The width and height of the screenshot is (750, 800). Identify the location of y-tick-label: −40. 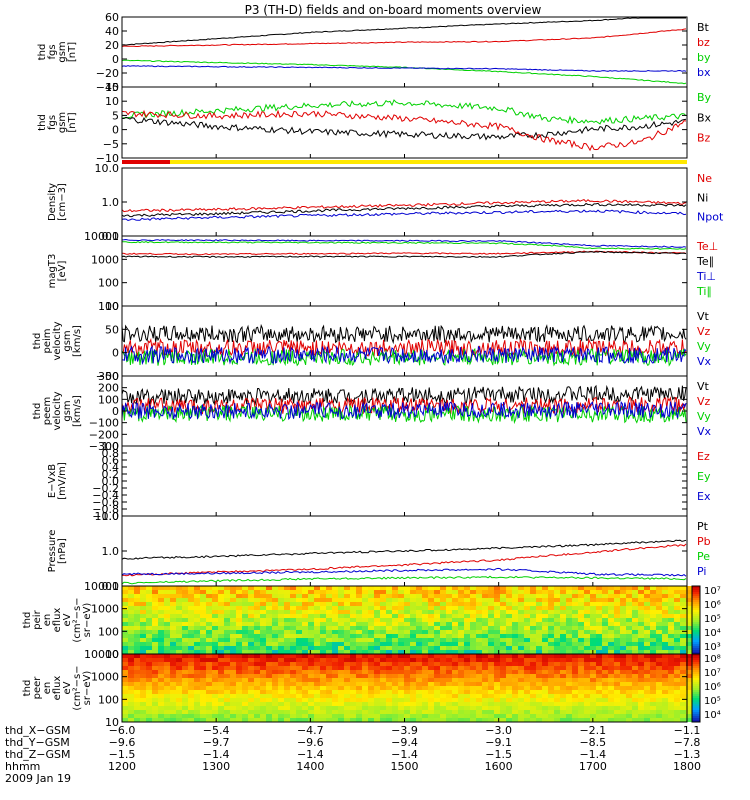
(107, 87).